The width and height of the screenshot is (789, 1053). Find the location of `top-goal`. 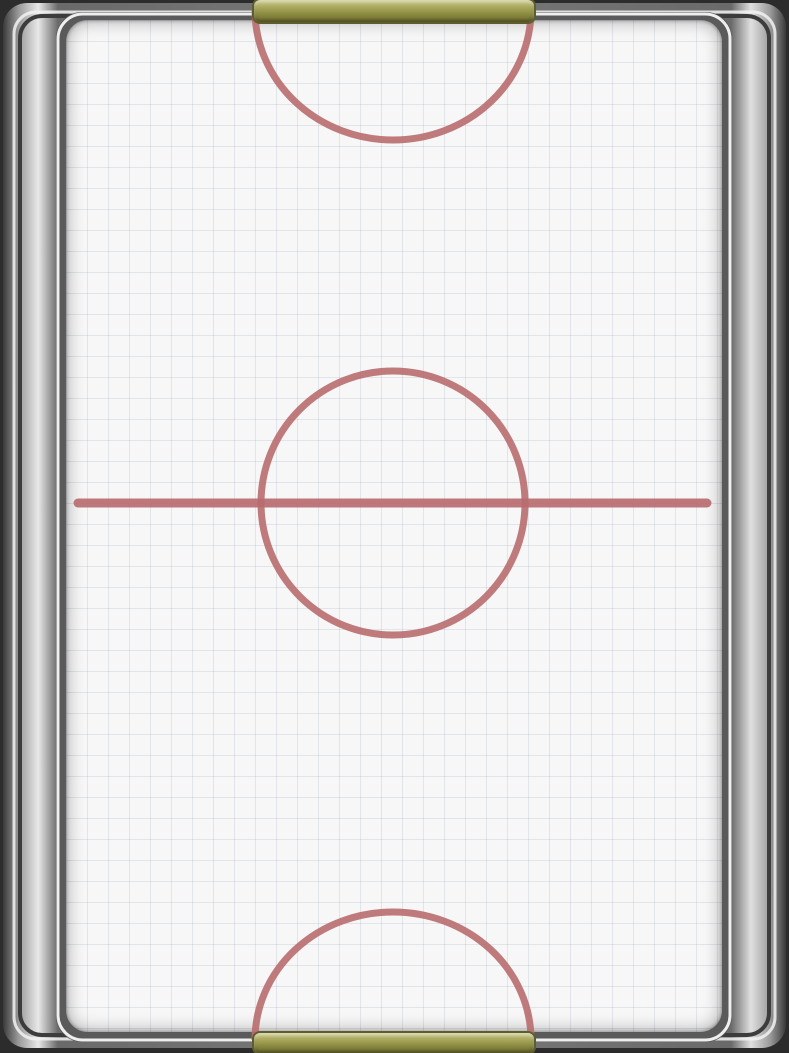

top-goal is located at coordinates (394, 11).